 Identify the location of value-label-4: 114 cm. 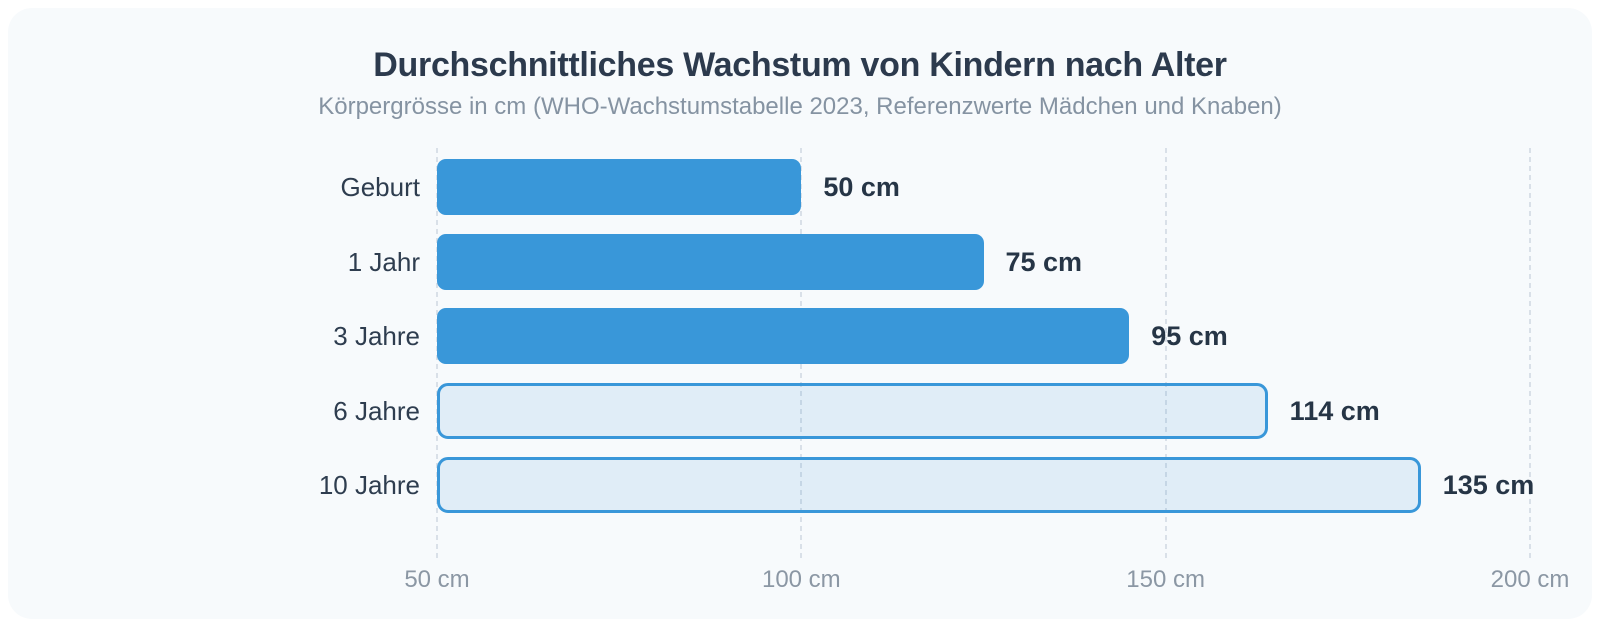
(1334, 410).